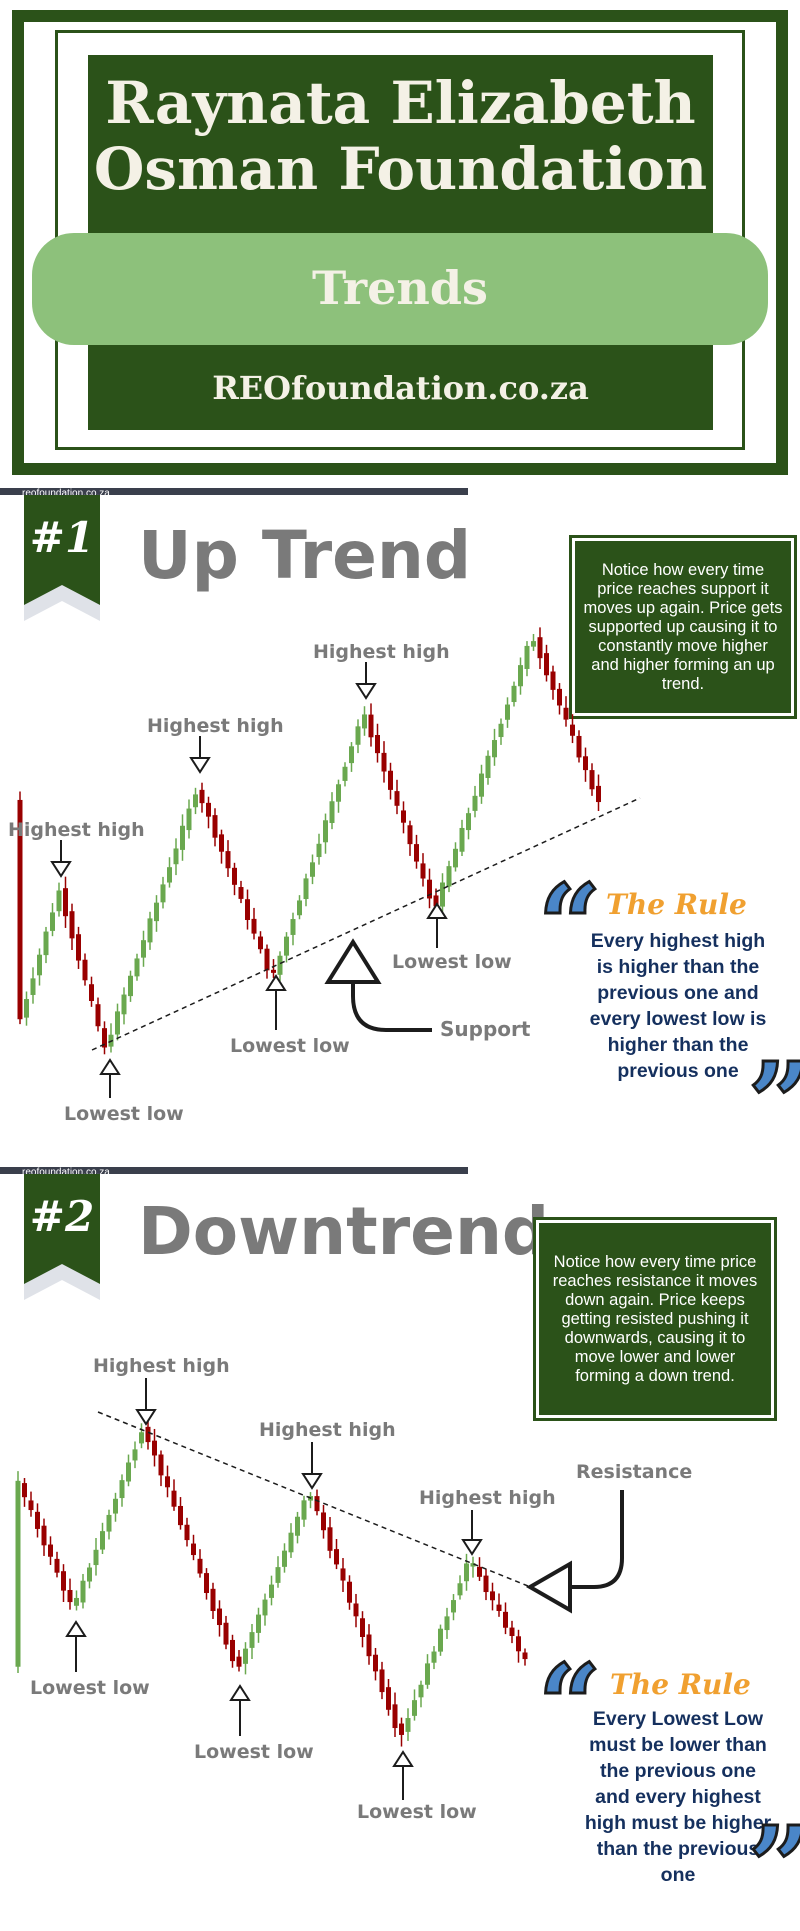 The height and width of the screenshot is (1931, 800). Describe the element at coordinates (634, 1472) in the screenshot. I see `down-label-resistance: Resistance` at that location.